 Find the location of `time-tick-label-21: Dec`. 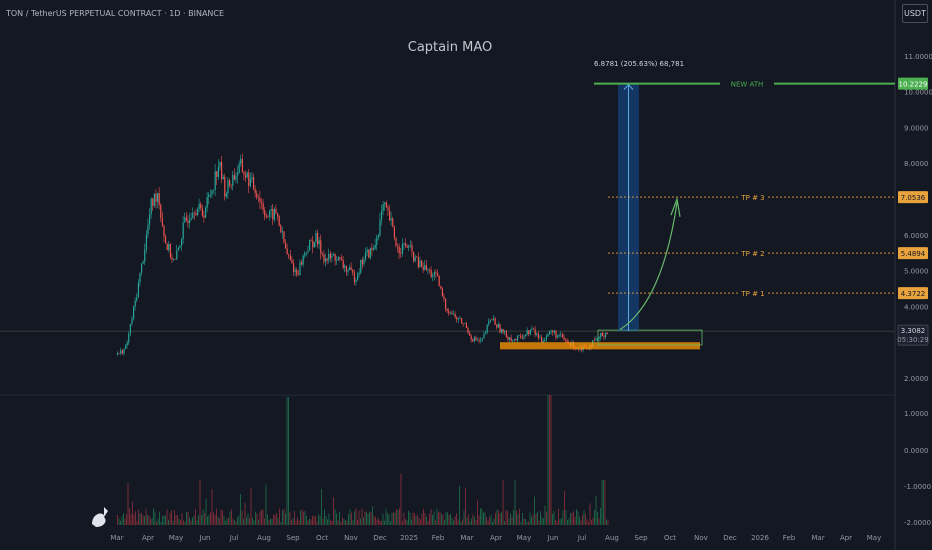

time-tick-label-21: Dec is located at coordinates (730, 538).